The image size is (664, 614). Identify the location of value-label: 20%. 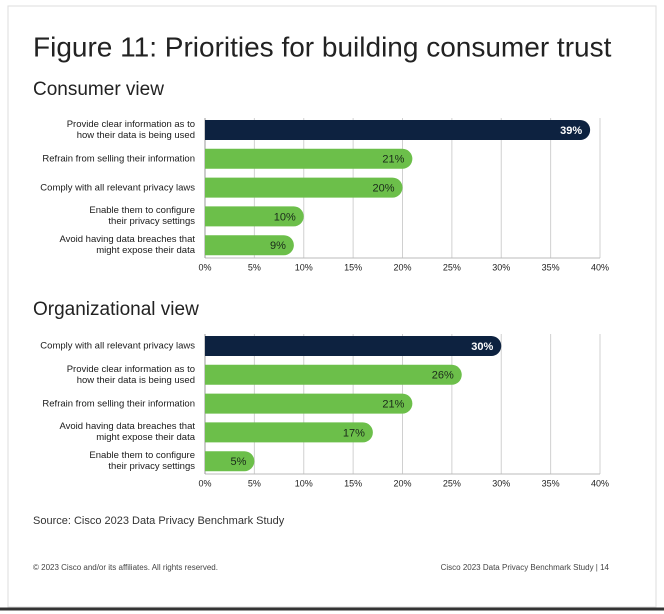
(383, 189).